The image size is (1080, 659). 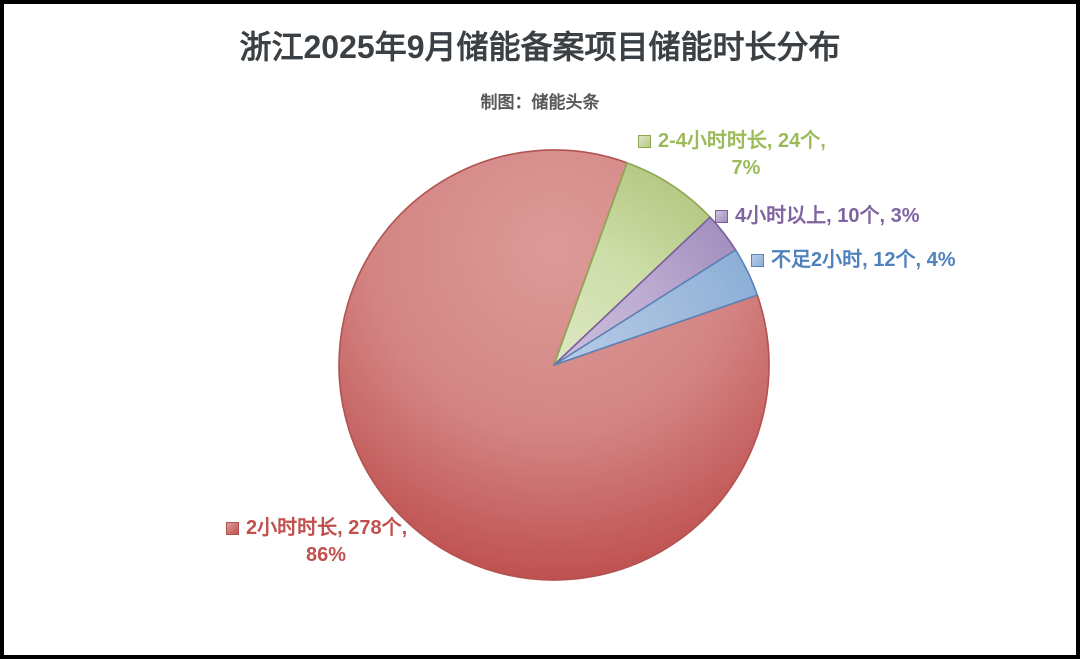 I want to click on data-label-2h: 2小时时长, 278个, 86%, so click(x=317, y=540).